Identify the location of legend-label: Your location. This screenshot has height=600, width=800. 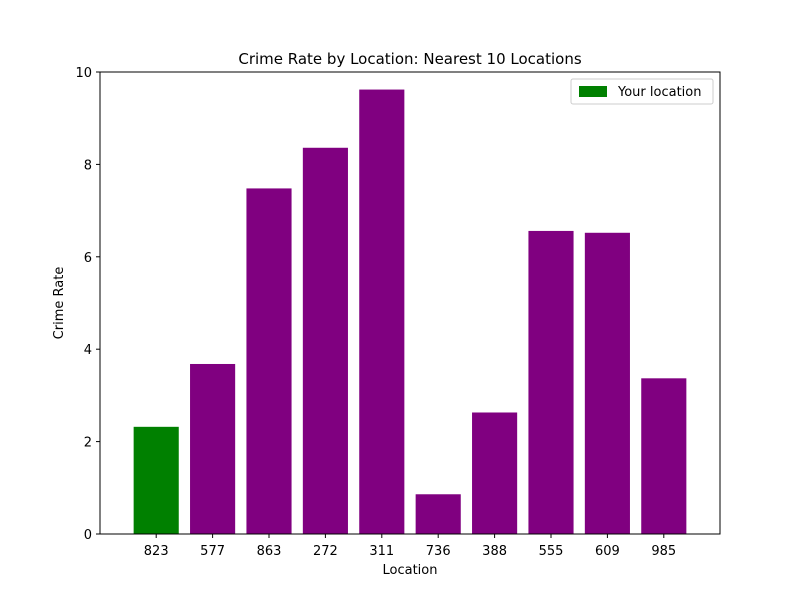
(659, 92).